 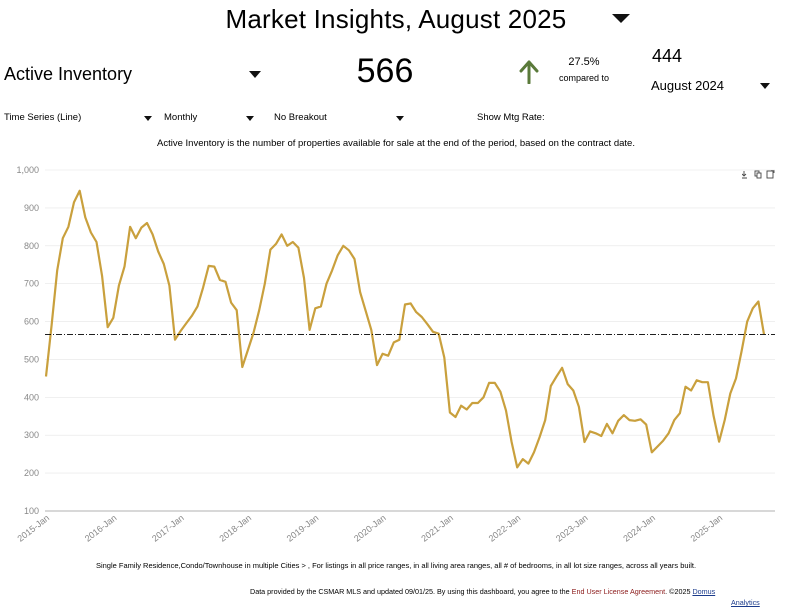 I want to click on previous-value: 444, so click(x=667, y=56).